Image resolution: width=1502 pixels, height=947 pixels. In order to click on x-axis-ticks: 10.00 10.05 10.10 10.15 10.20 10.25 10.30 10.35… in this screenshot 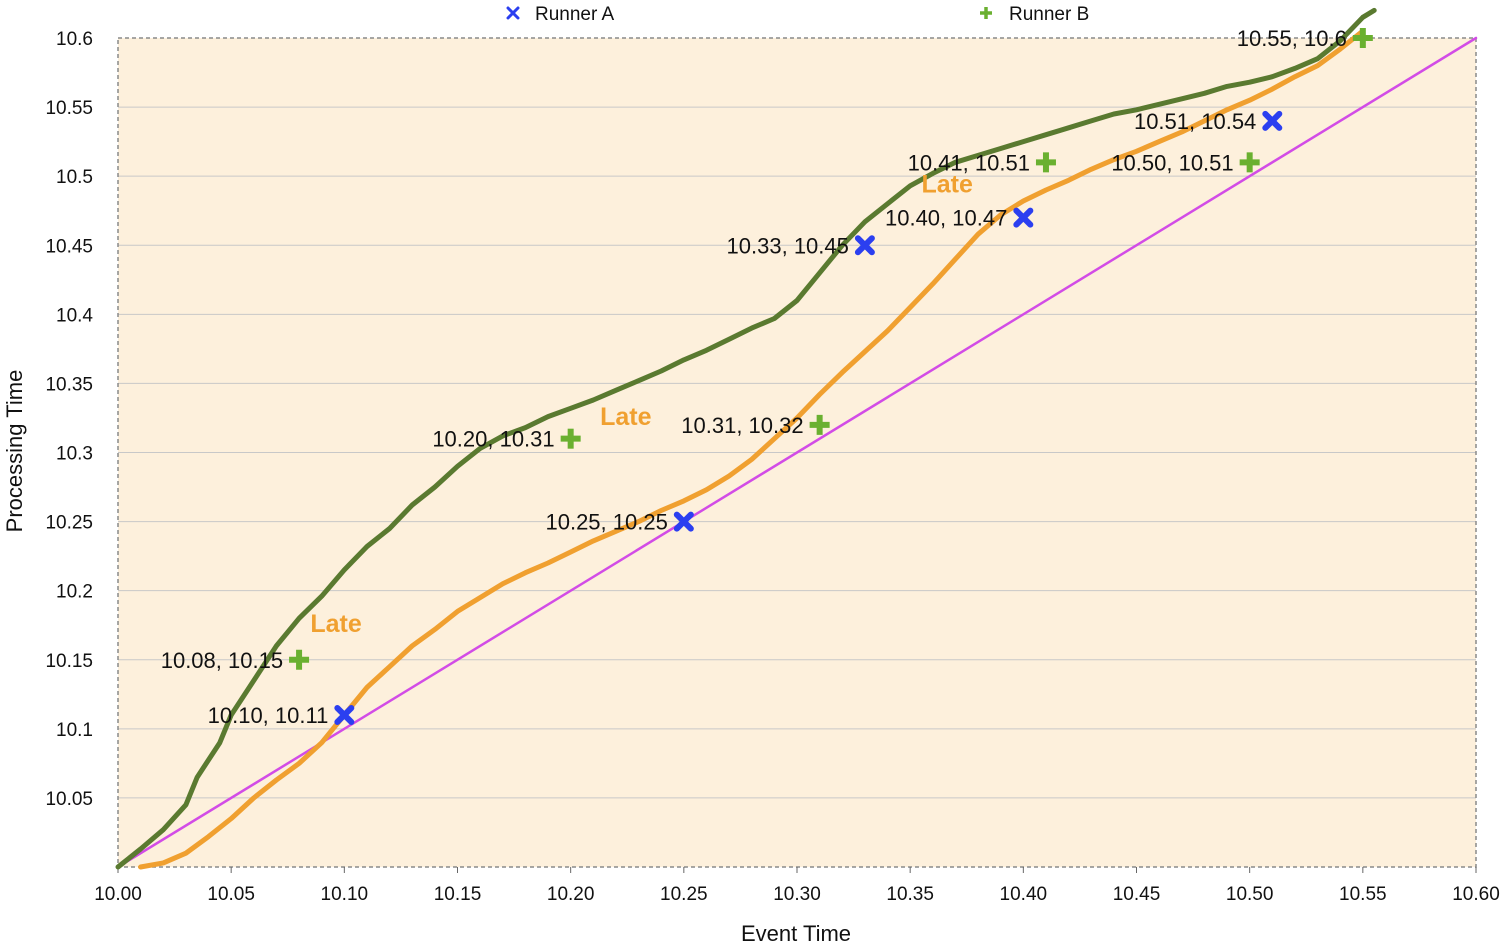, I will do `click(797, 886)`.